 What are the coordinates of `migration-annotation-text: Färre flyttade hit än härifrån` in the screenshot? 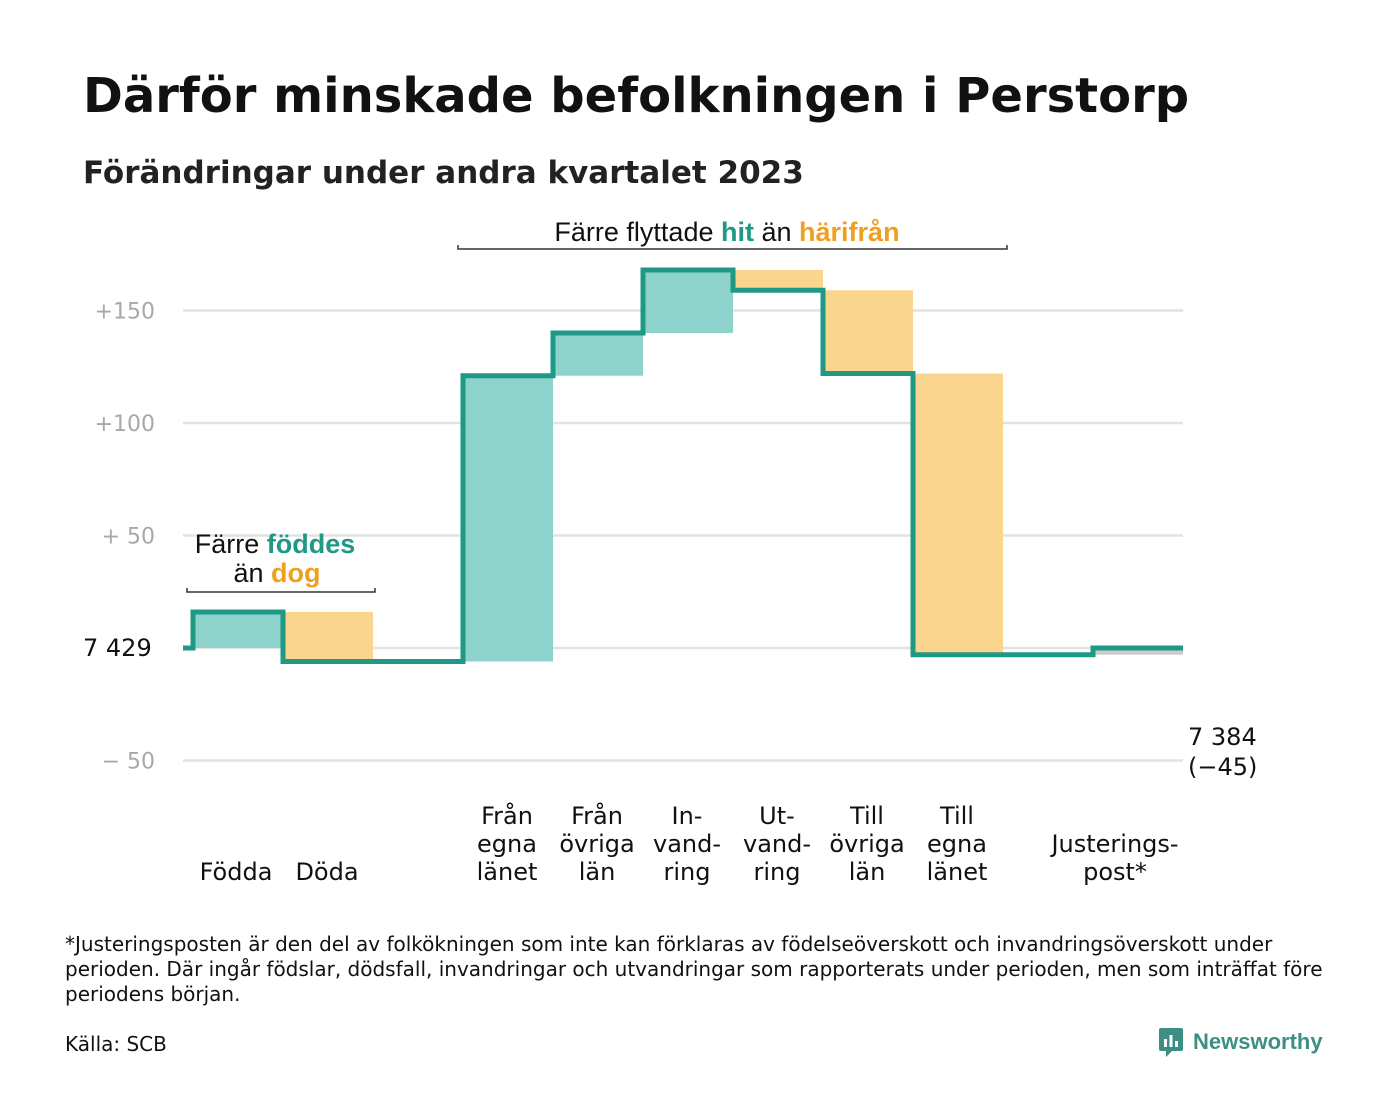 It's located at (726, 232).